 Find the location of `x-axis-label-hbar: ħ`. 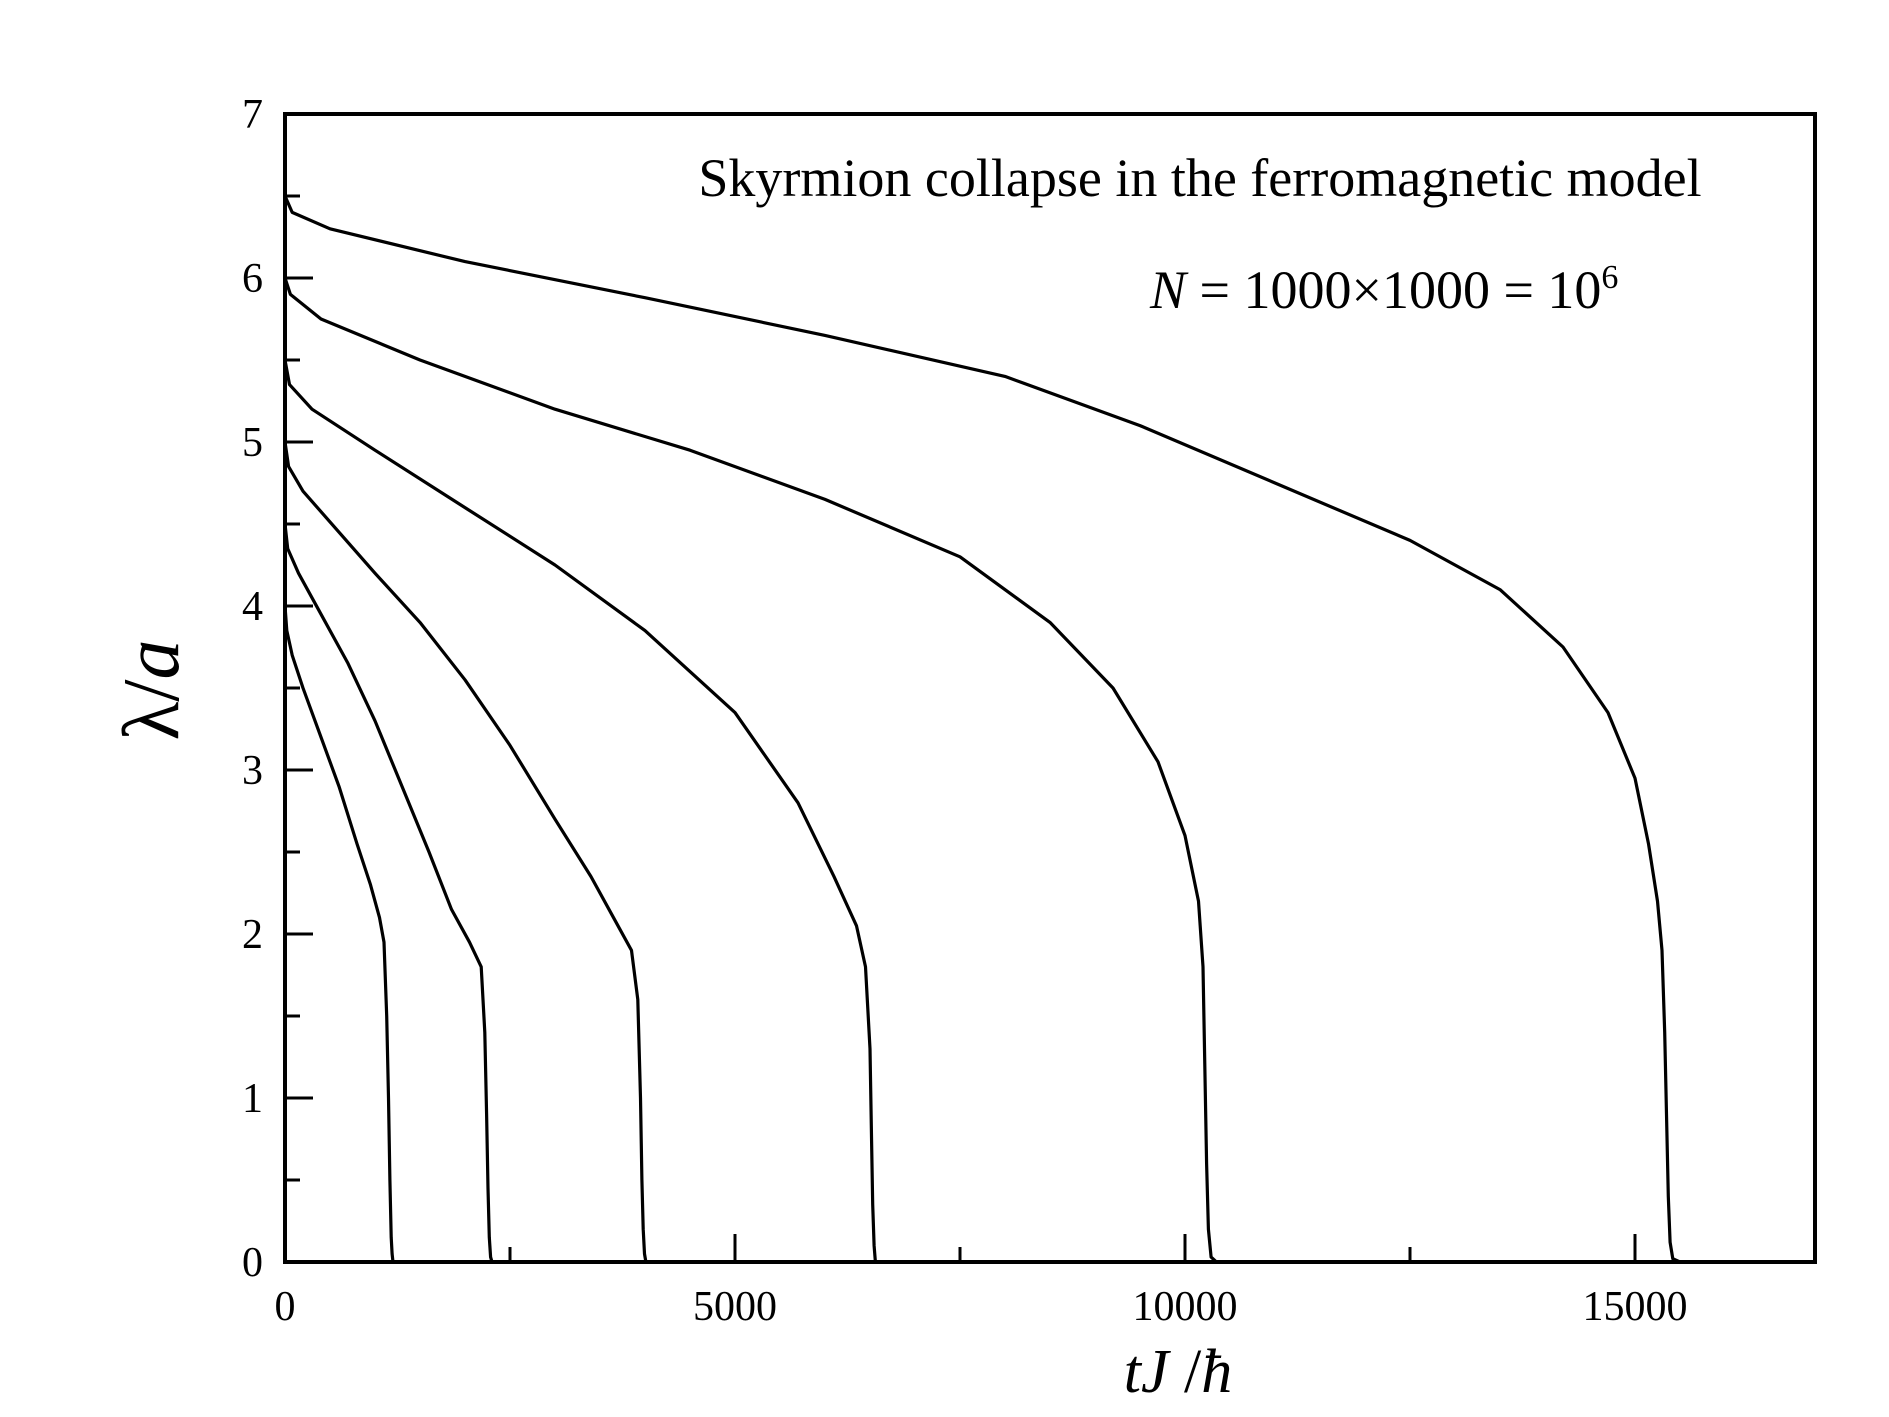

x-axis-label-hbar: ħ is located at coordinates (1216, 1372).